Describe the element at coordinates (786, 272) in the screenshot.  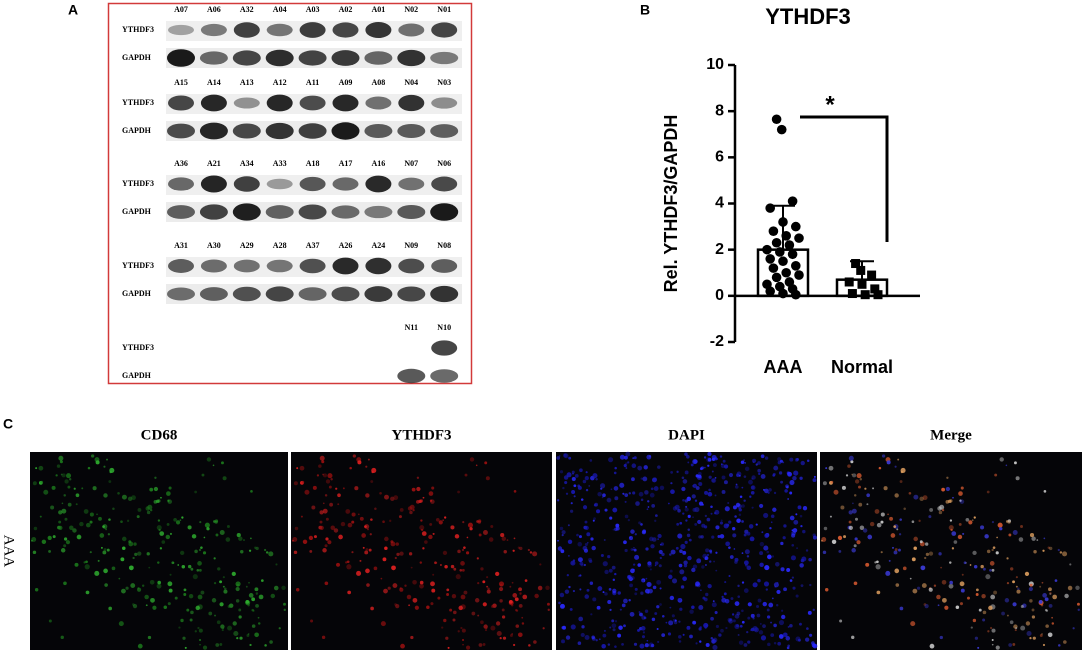
I see `data-point` at that location.